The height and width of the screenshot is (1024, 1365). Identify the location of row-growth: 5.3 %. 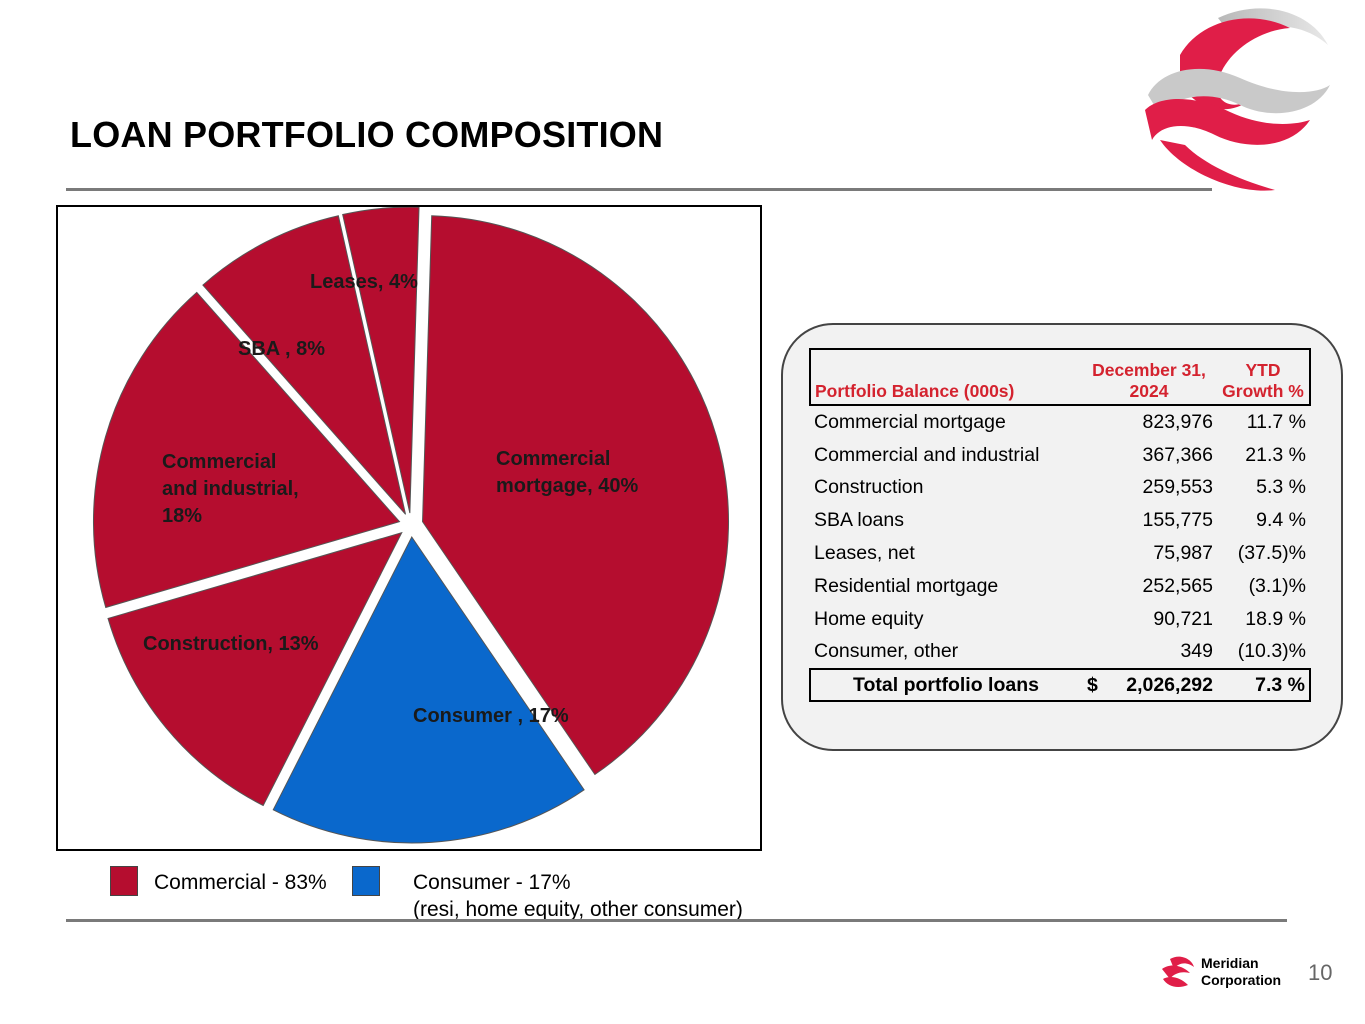
(1281, 487).